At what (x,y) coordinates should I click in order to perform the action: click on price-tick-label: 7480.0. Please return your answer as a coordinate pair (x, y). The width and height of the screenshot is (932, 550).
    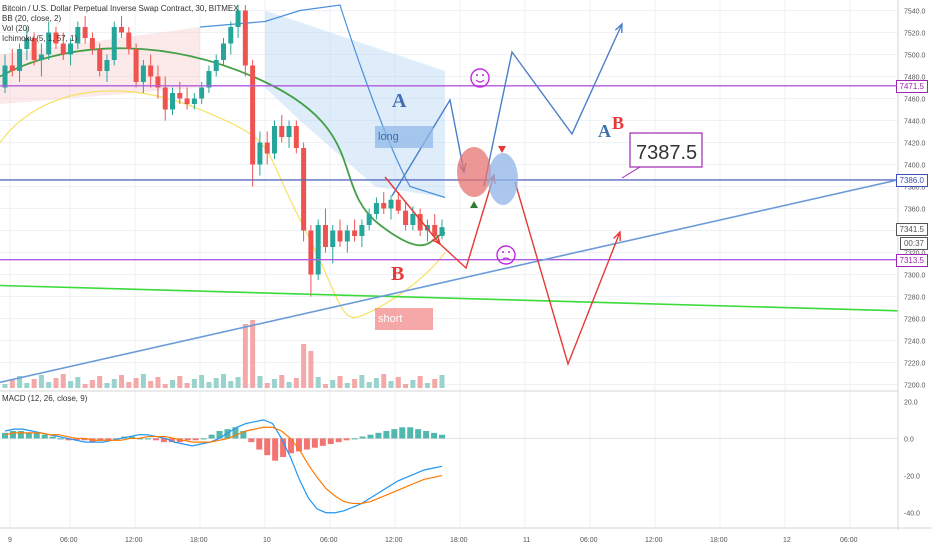
    Looking at the image, I should click on (915, 78).